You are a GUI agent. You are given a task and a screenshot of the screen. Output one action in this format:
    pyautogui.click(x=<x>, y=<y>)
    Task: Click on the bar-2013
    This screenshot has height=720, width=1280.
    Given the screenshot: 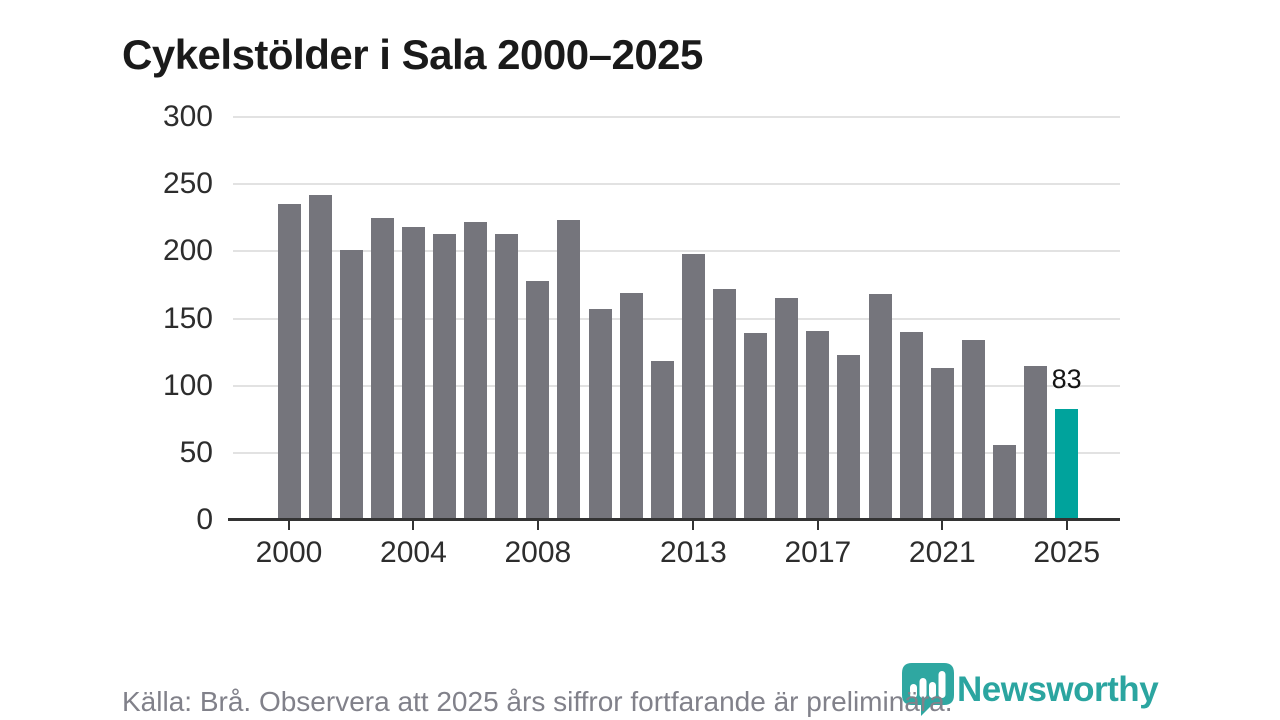 What is the action you would take?
    pyautogui.click(x=693, y=387)
    